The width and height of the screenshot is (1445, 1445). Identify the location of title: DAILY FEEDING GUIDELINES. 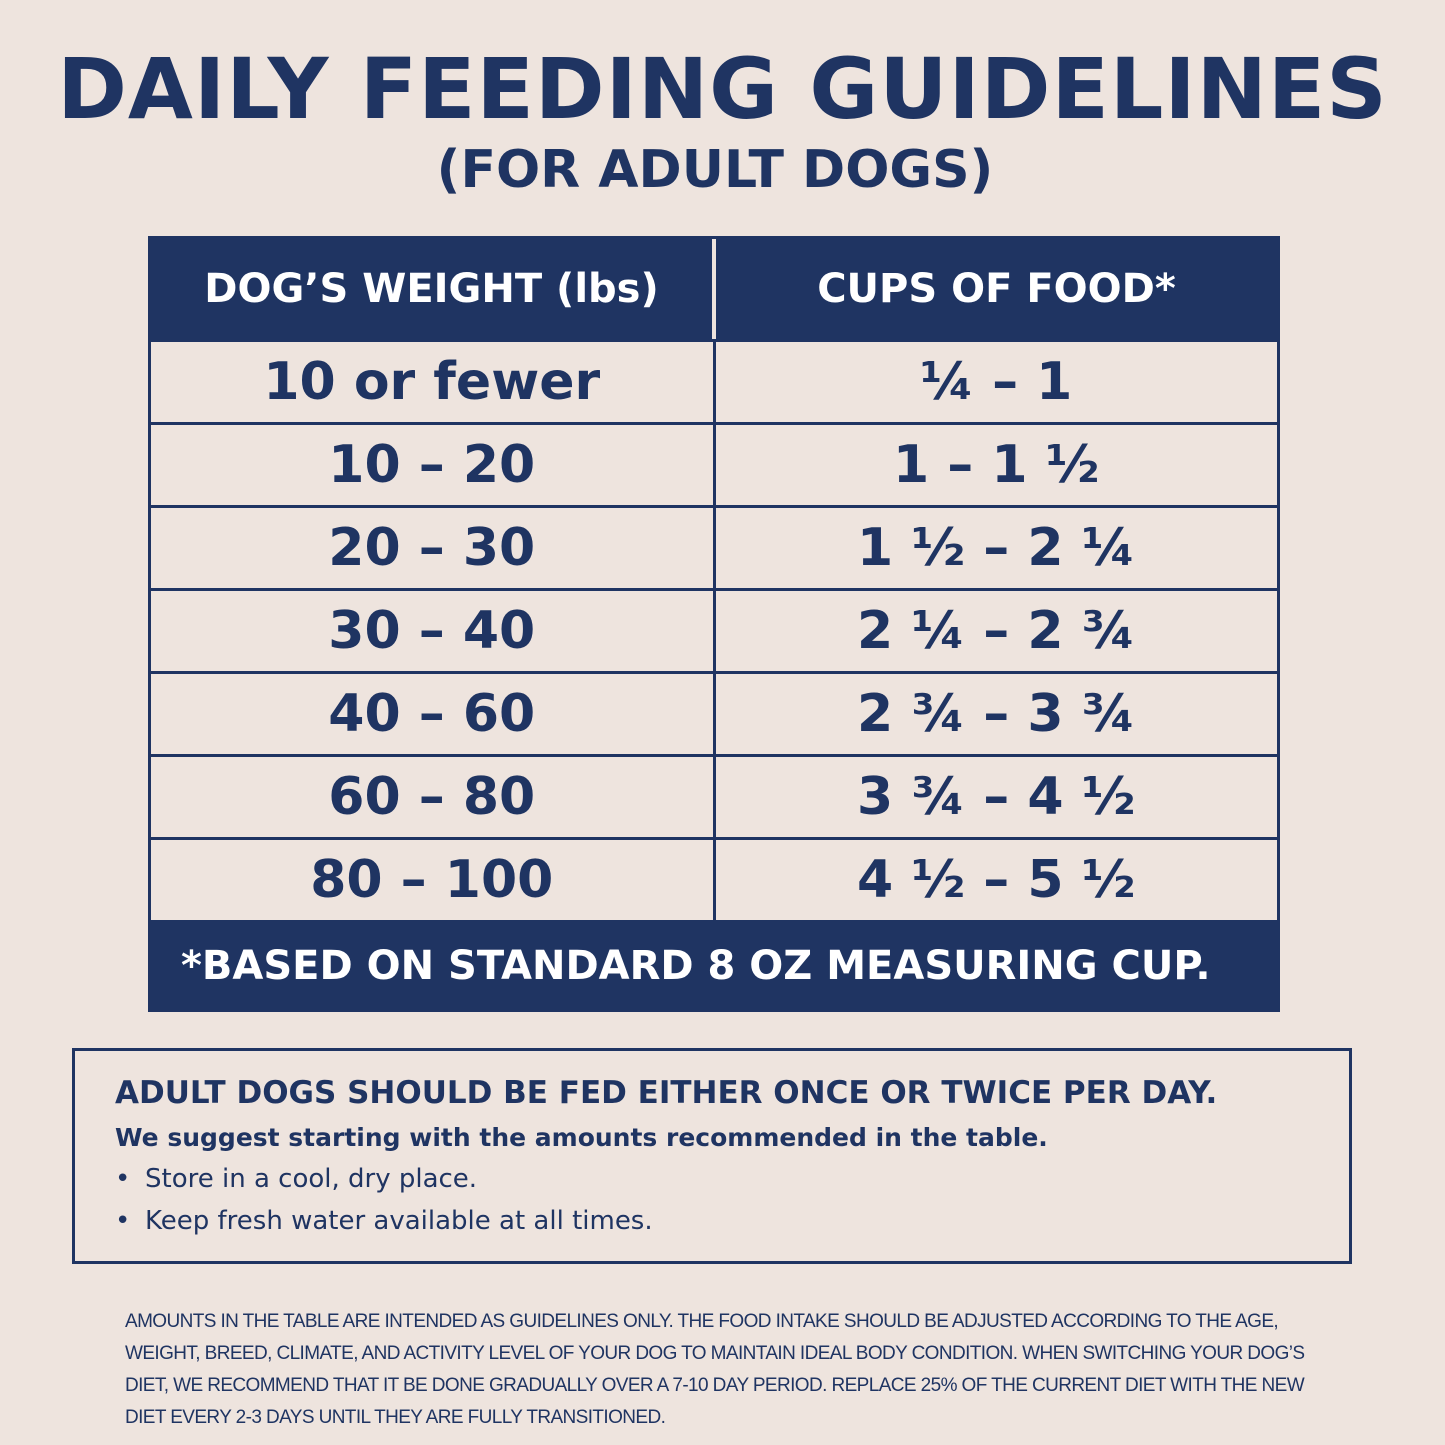
(722, 89).